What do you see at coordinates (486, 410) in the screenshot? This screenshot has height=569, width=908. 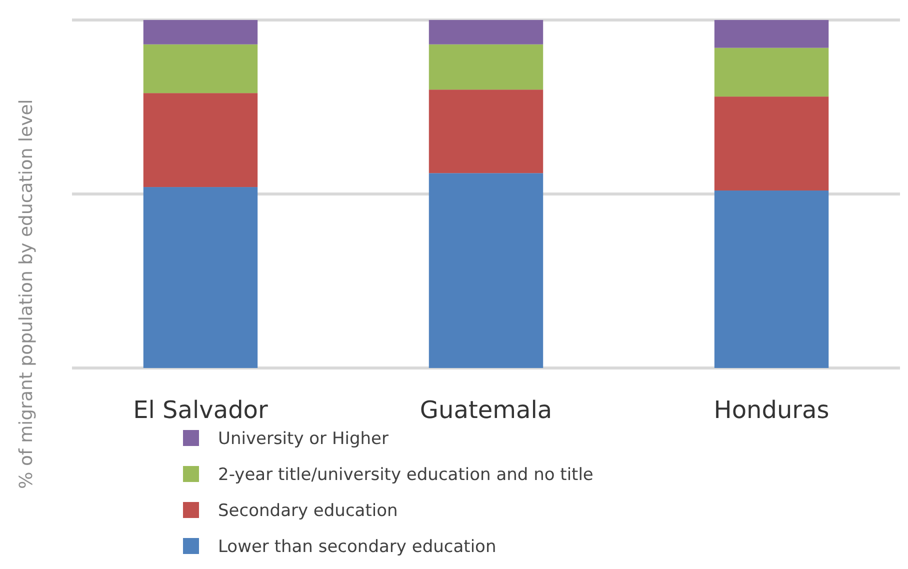 I see `x-tick-label: Guatemala` at bounding box center [486, 410].